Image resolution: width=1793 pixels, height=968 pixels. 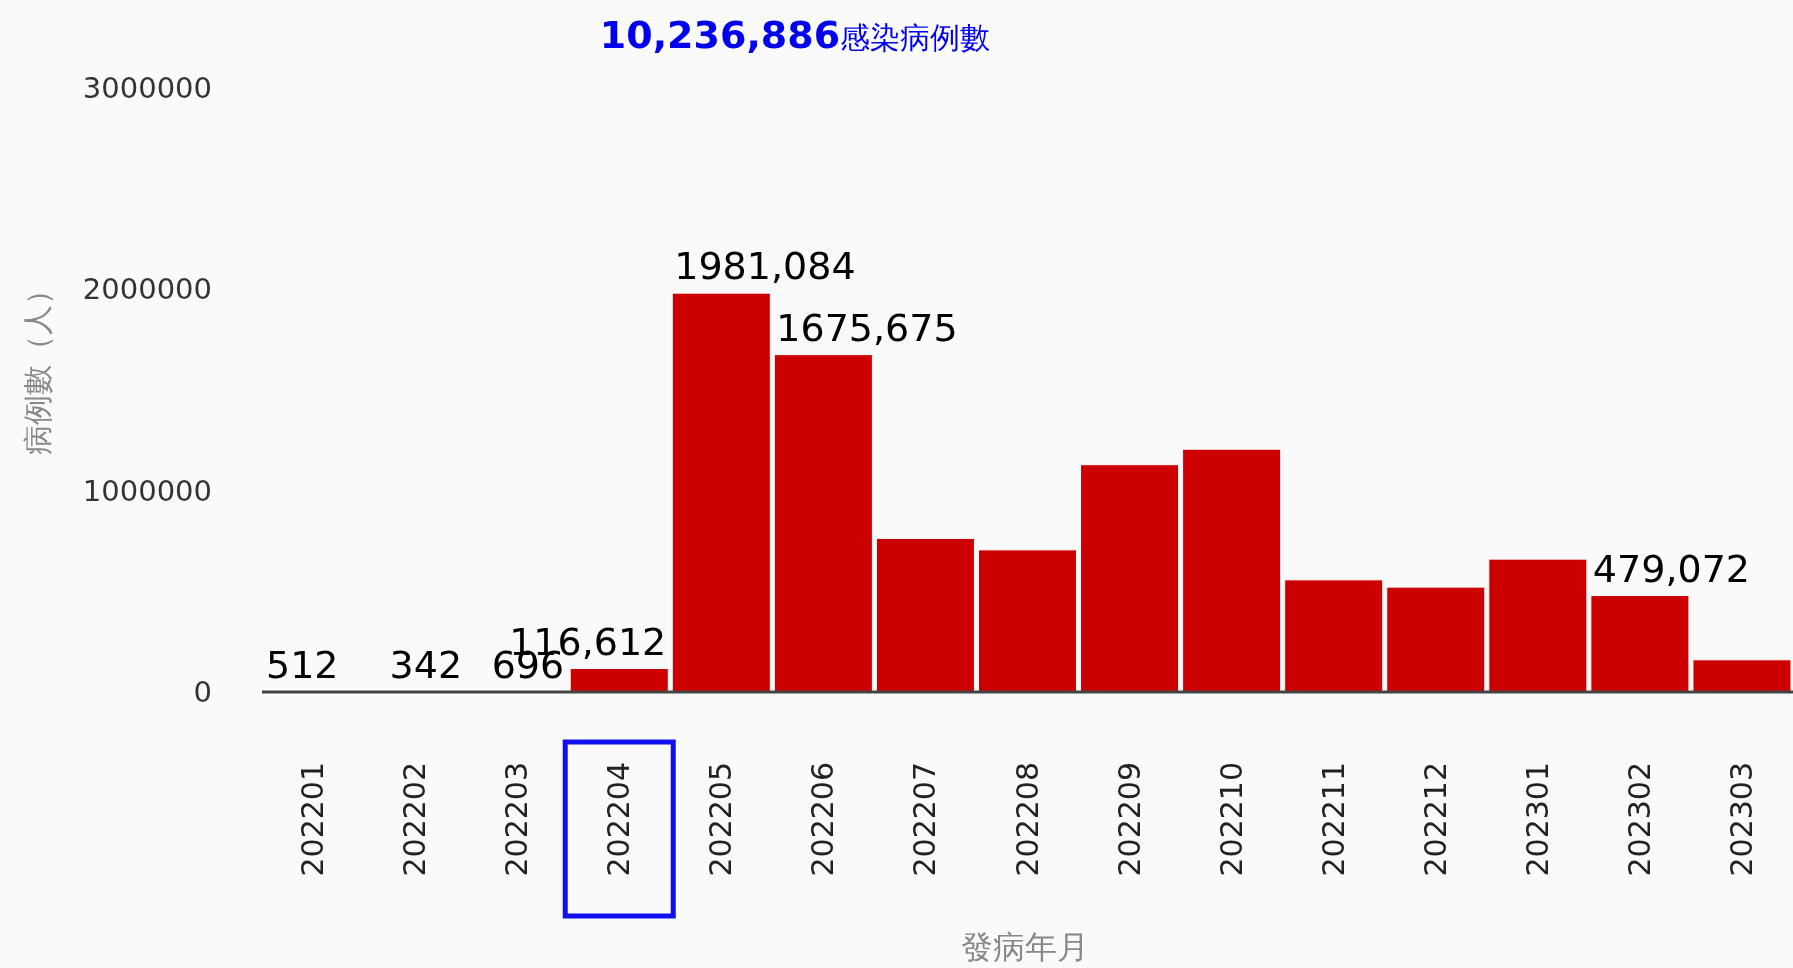 I want to click on y-tick-label: 0, so click(x=202, y=692).